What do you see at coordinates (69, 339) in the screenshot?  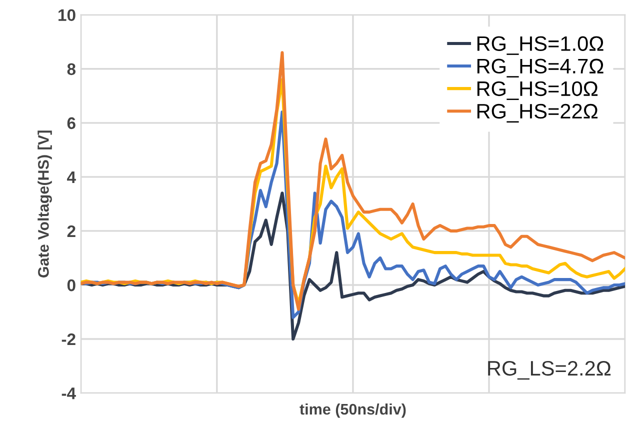 I see `y-tick-label: -2` at bounding box center [69, 339].